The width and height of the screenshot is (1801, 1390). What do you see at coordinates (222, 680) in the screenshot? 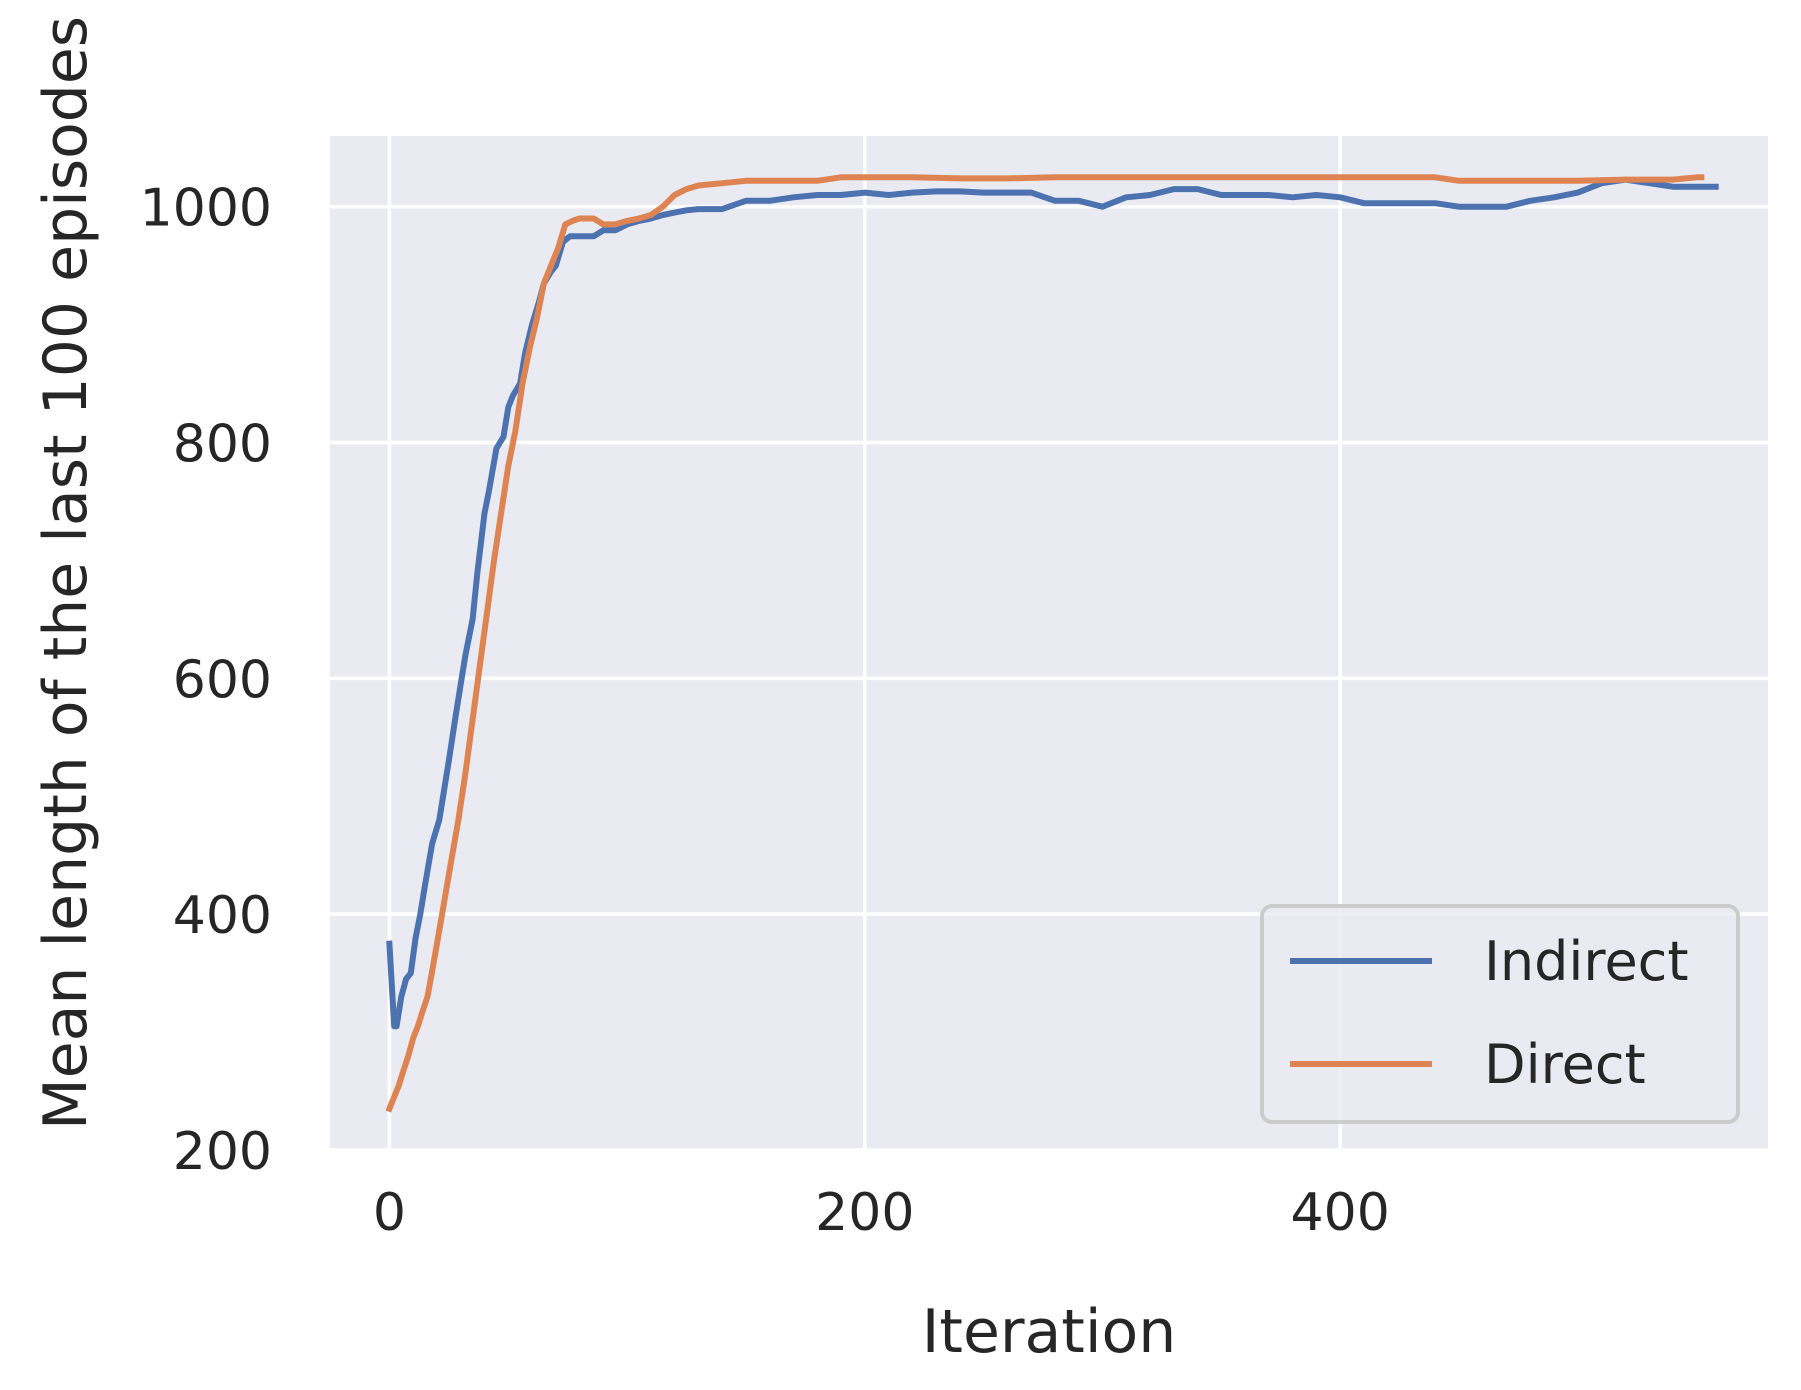
I see `y-tick-label: 600` at bounding box center [222, 680].